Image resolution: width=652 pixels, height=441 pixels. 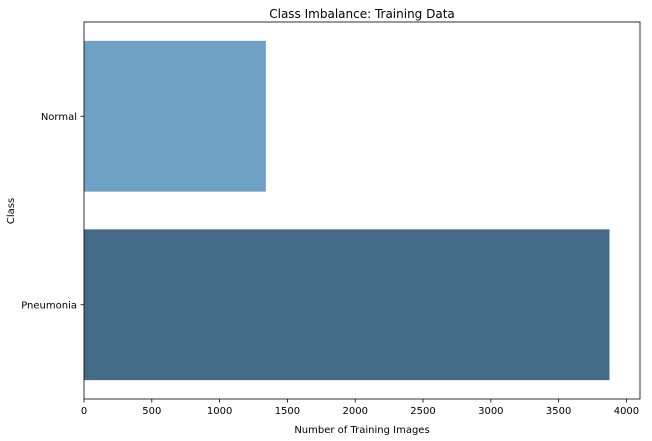 What do you see at coordinates (84, 411) in the screenshot?
I see `x-tick-label: 0` at bounding box center [84, 411].